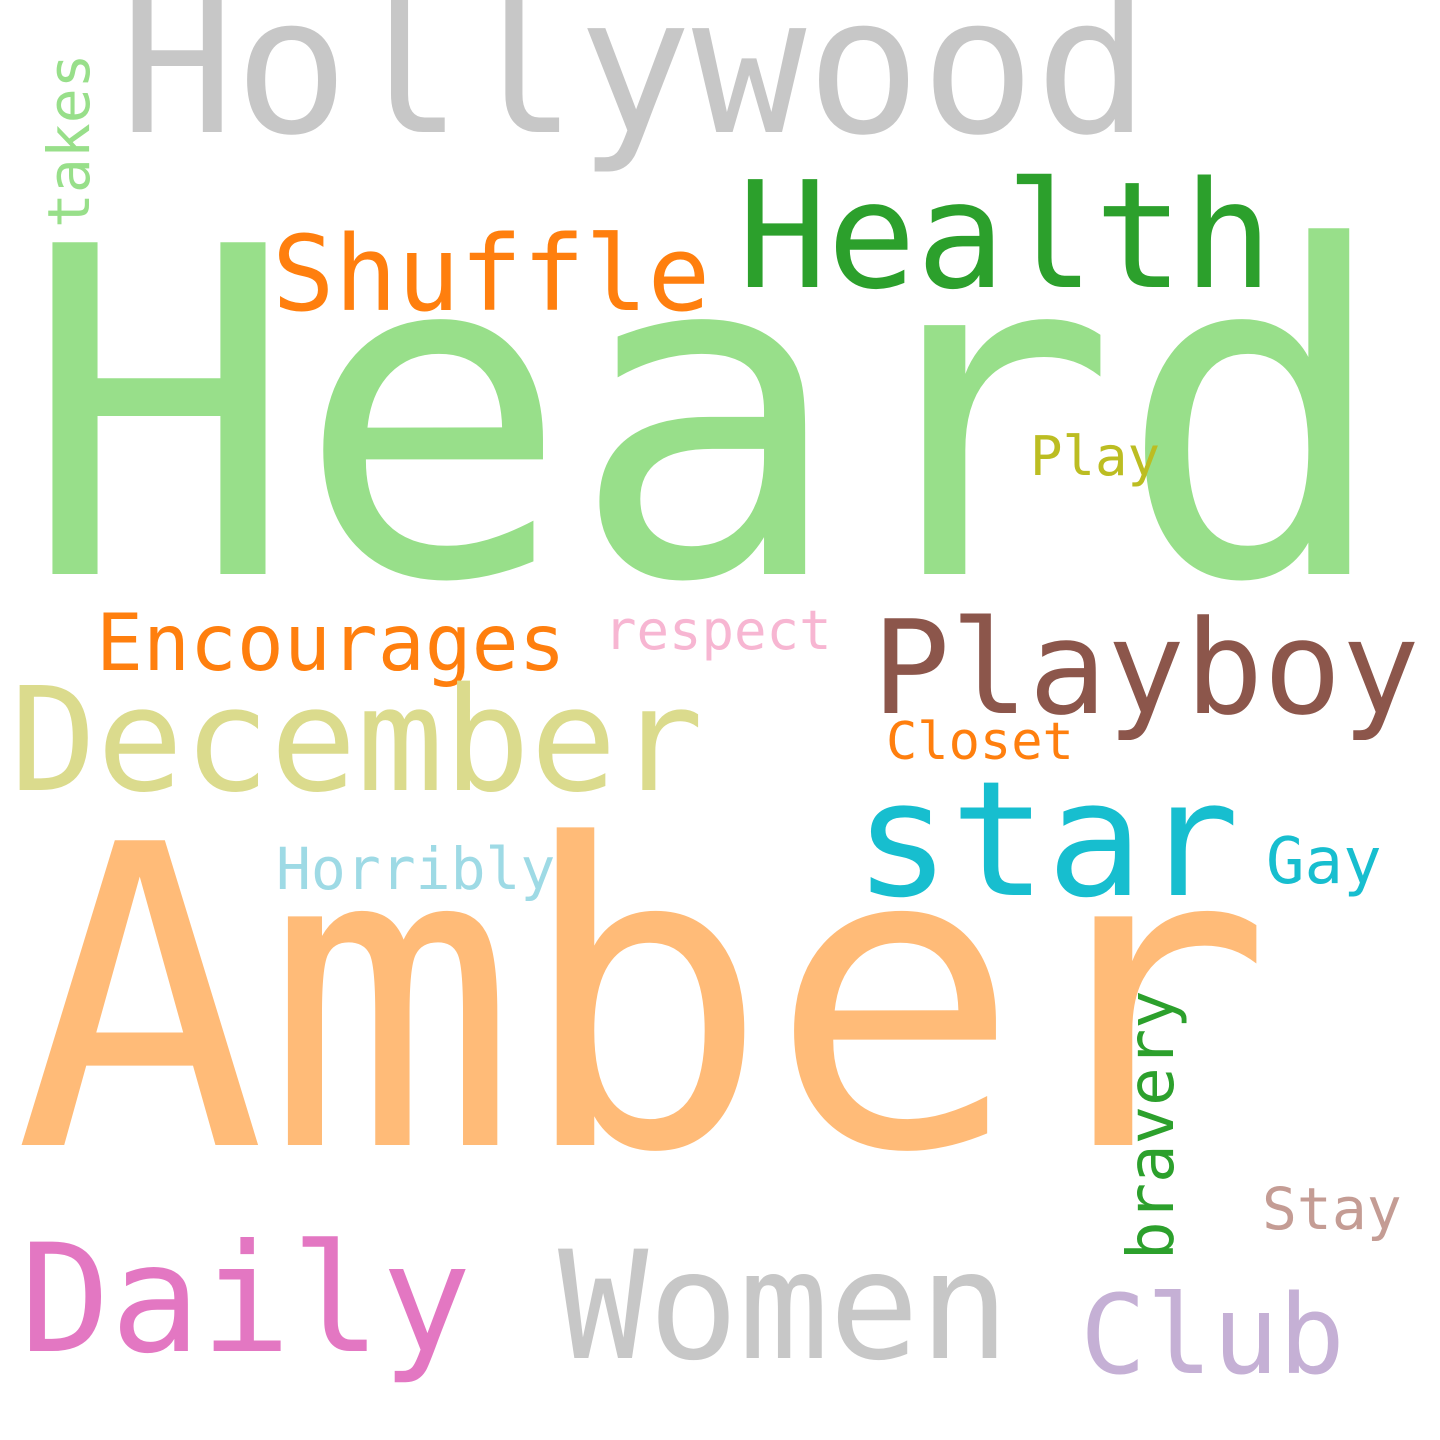 The image size is (1440, 1440). I want to click on word-women: Women, so click(784, 1307).